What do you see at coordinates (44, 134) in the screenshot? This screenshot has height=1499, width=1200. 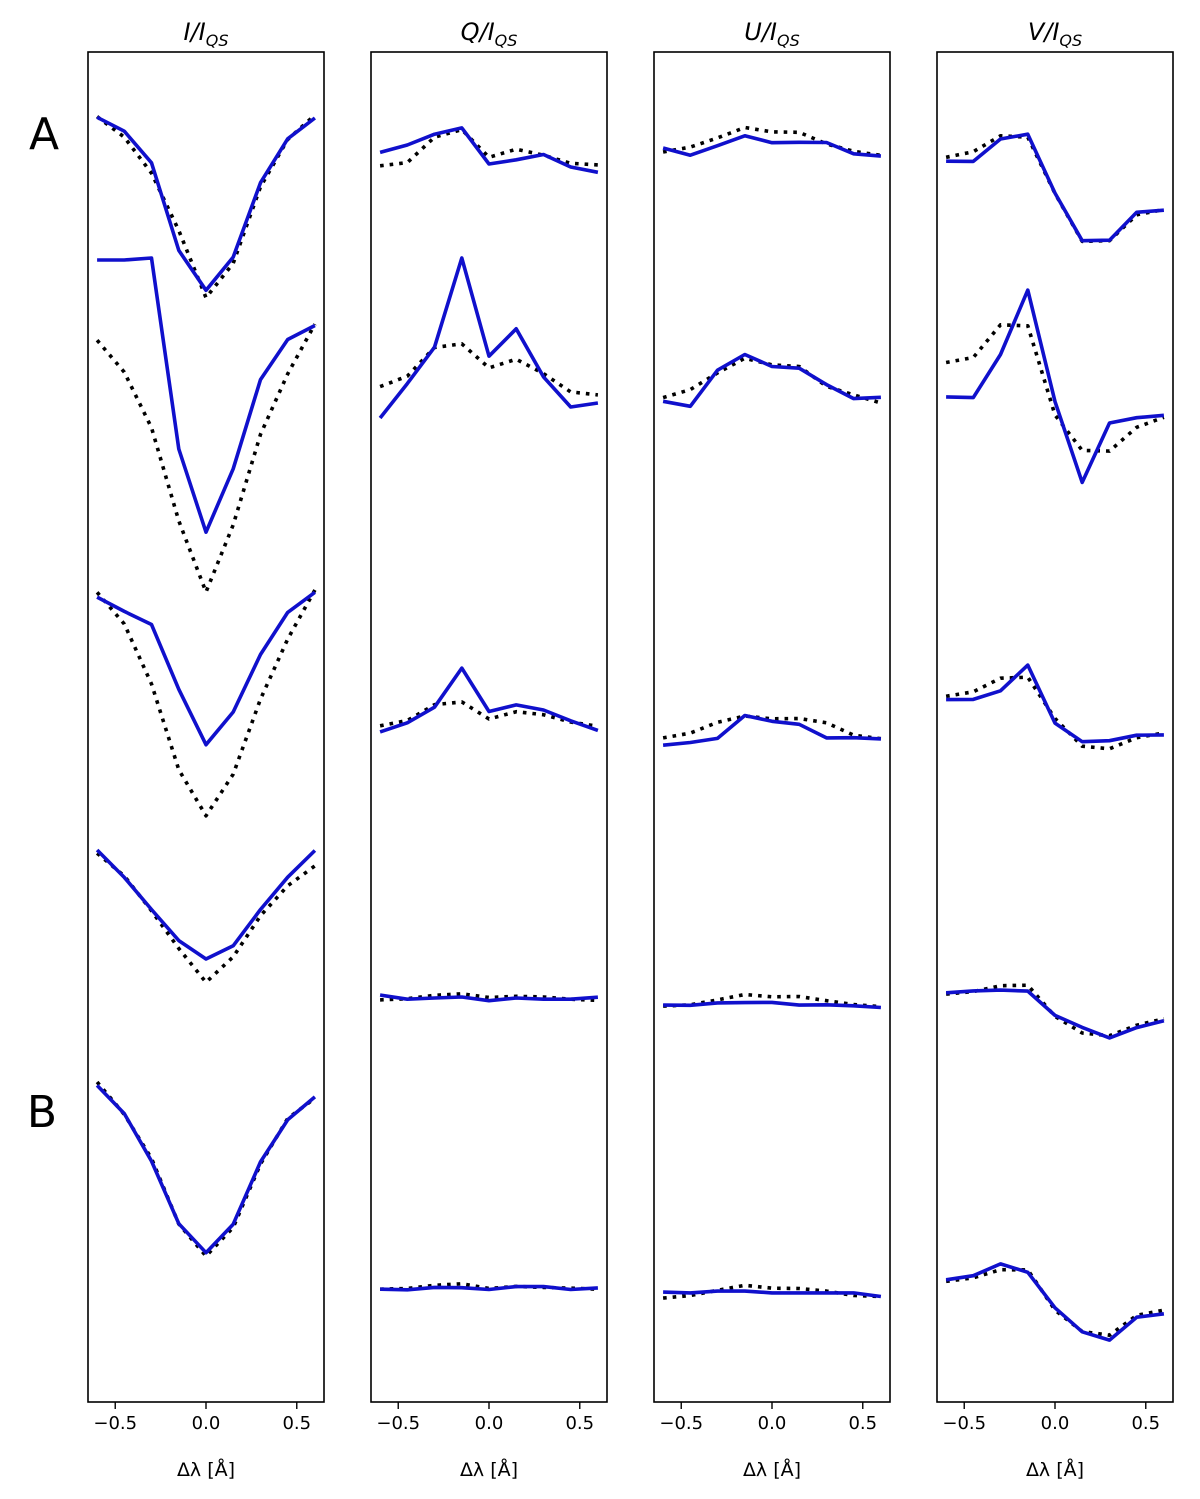 I see `row-label-a: A` at bounding box center [44, 134].